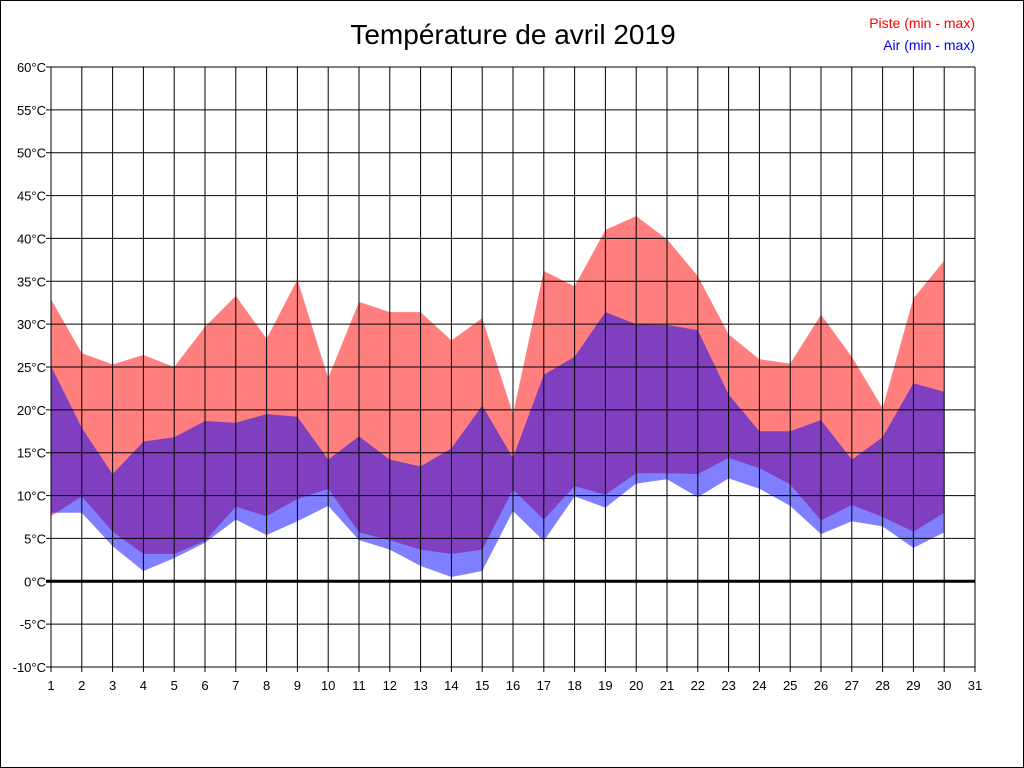 Image resolution: width=1024 pixels, height=768 pixels. What do you see at coordinates (31, 67) in the screenshot?
I see `y-tick-label: 60°C` at bounding box center [31, 67].